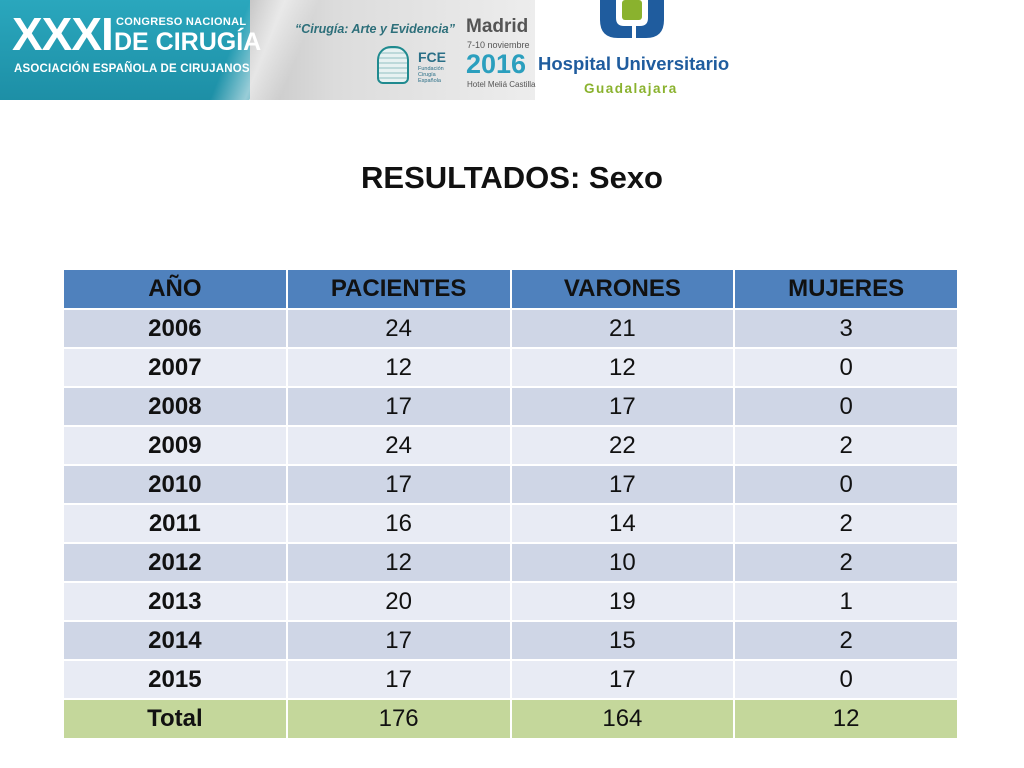 This screenshot has height=768, width=1024. What do you see at coordinates (175, 367) in the screenshot?
I see `cell-year: 2007` at bounding box center [175, 367].